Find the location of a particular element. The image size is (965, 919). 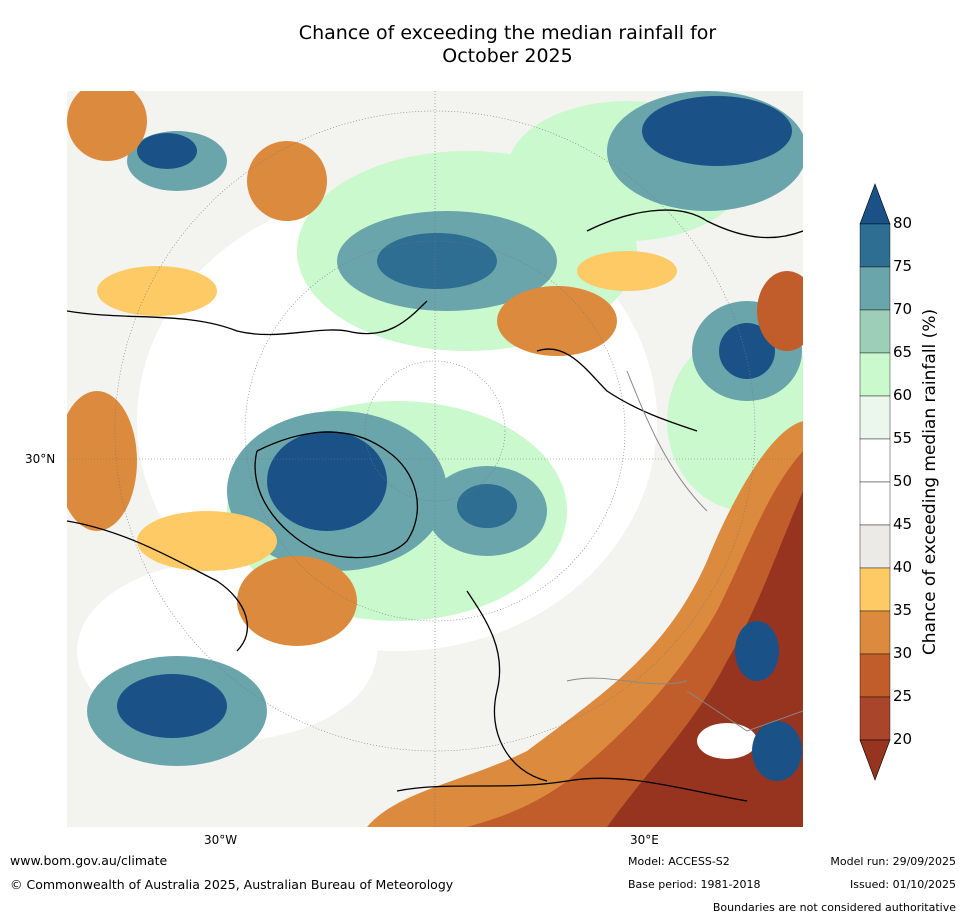

colorbar-label: Chance of exceeding median rainfall (%) is located at coordinates (930, 482).